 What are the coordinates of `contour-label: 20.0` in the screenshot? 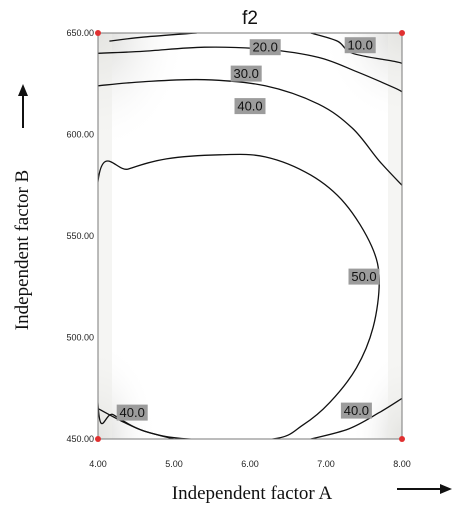 It's located at (265, 47).